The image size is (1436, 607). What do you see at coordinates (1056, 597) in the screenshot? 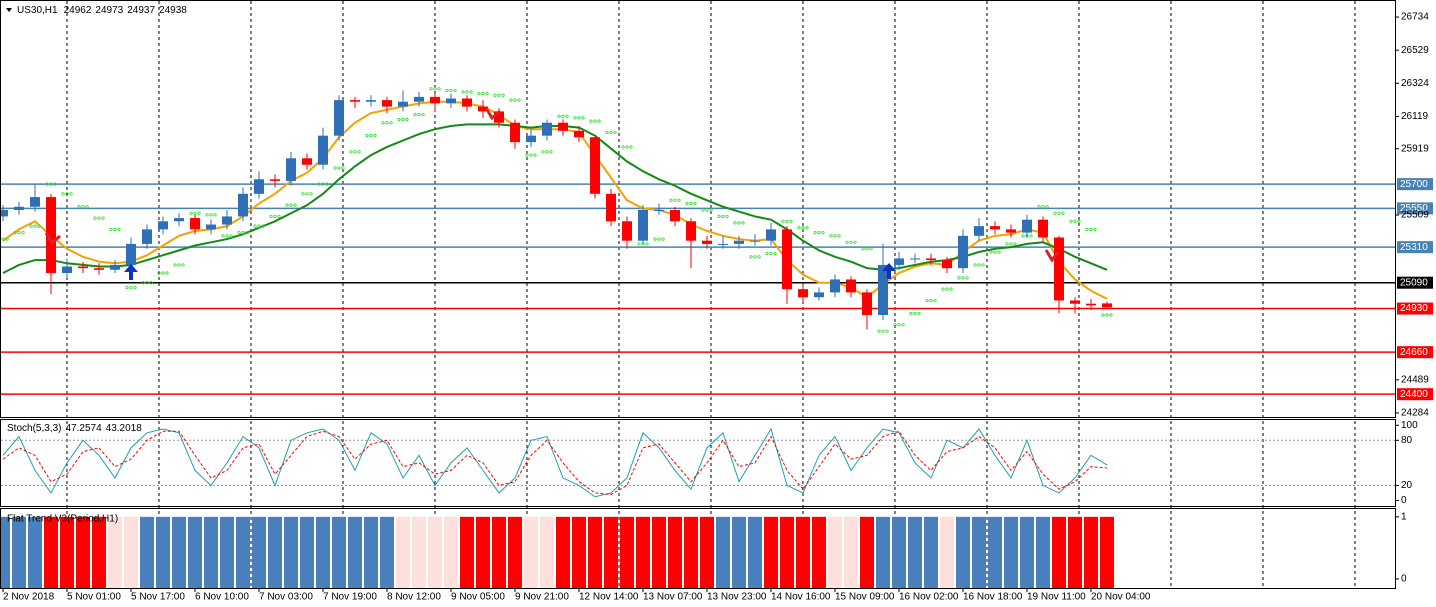
I see `x-tick-label: 19 Nov 11:00` at bounding box center [1056, 597].